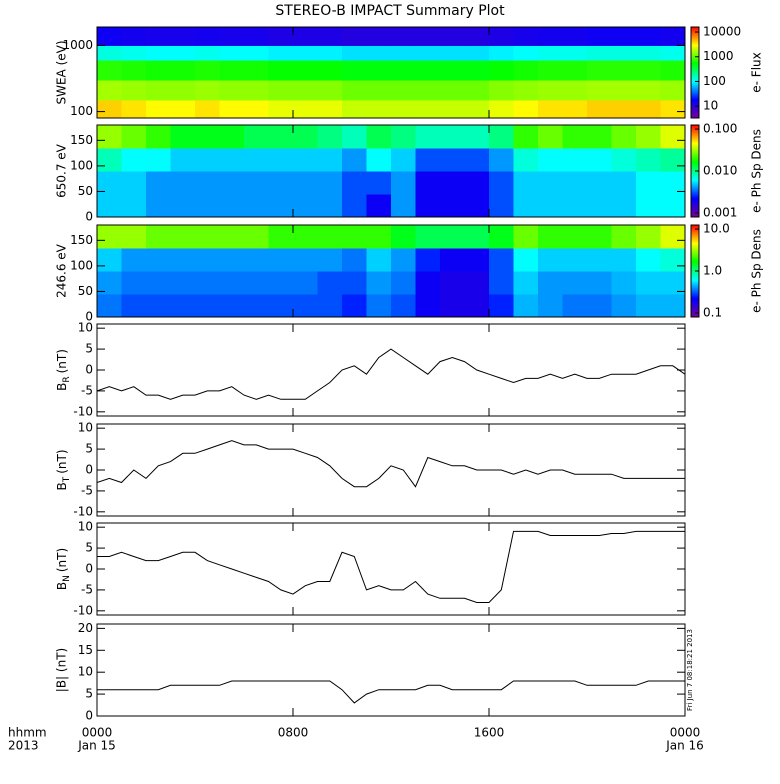 This screenshot has height=784, width=780. Describe the element at coordinates (712, 312) in the screenshot. I see `colorbar-tick-label: 0.1` at that location.